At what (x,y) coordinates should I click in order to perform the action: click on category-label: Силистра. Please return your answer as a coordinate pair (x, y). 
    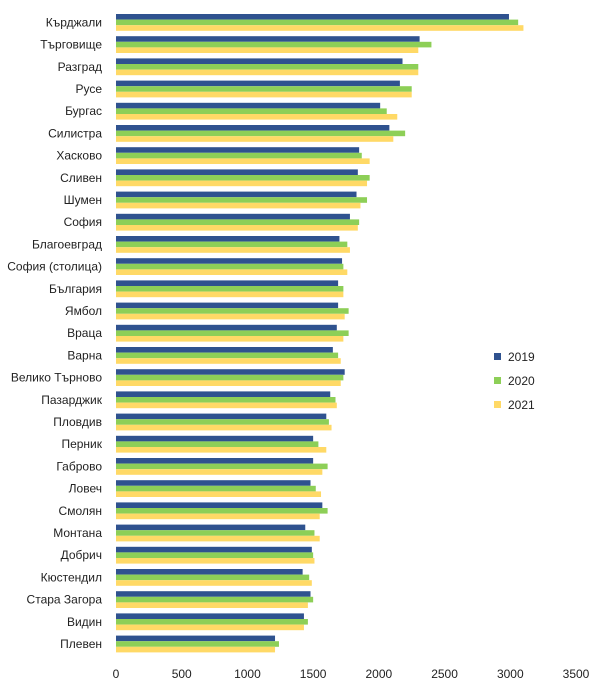
    Looking at the image, I should click on (75, 133).